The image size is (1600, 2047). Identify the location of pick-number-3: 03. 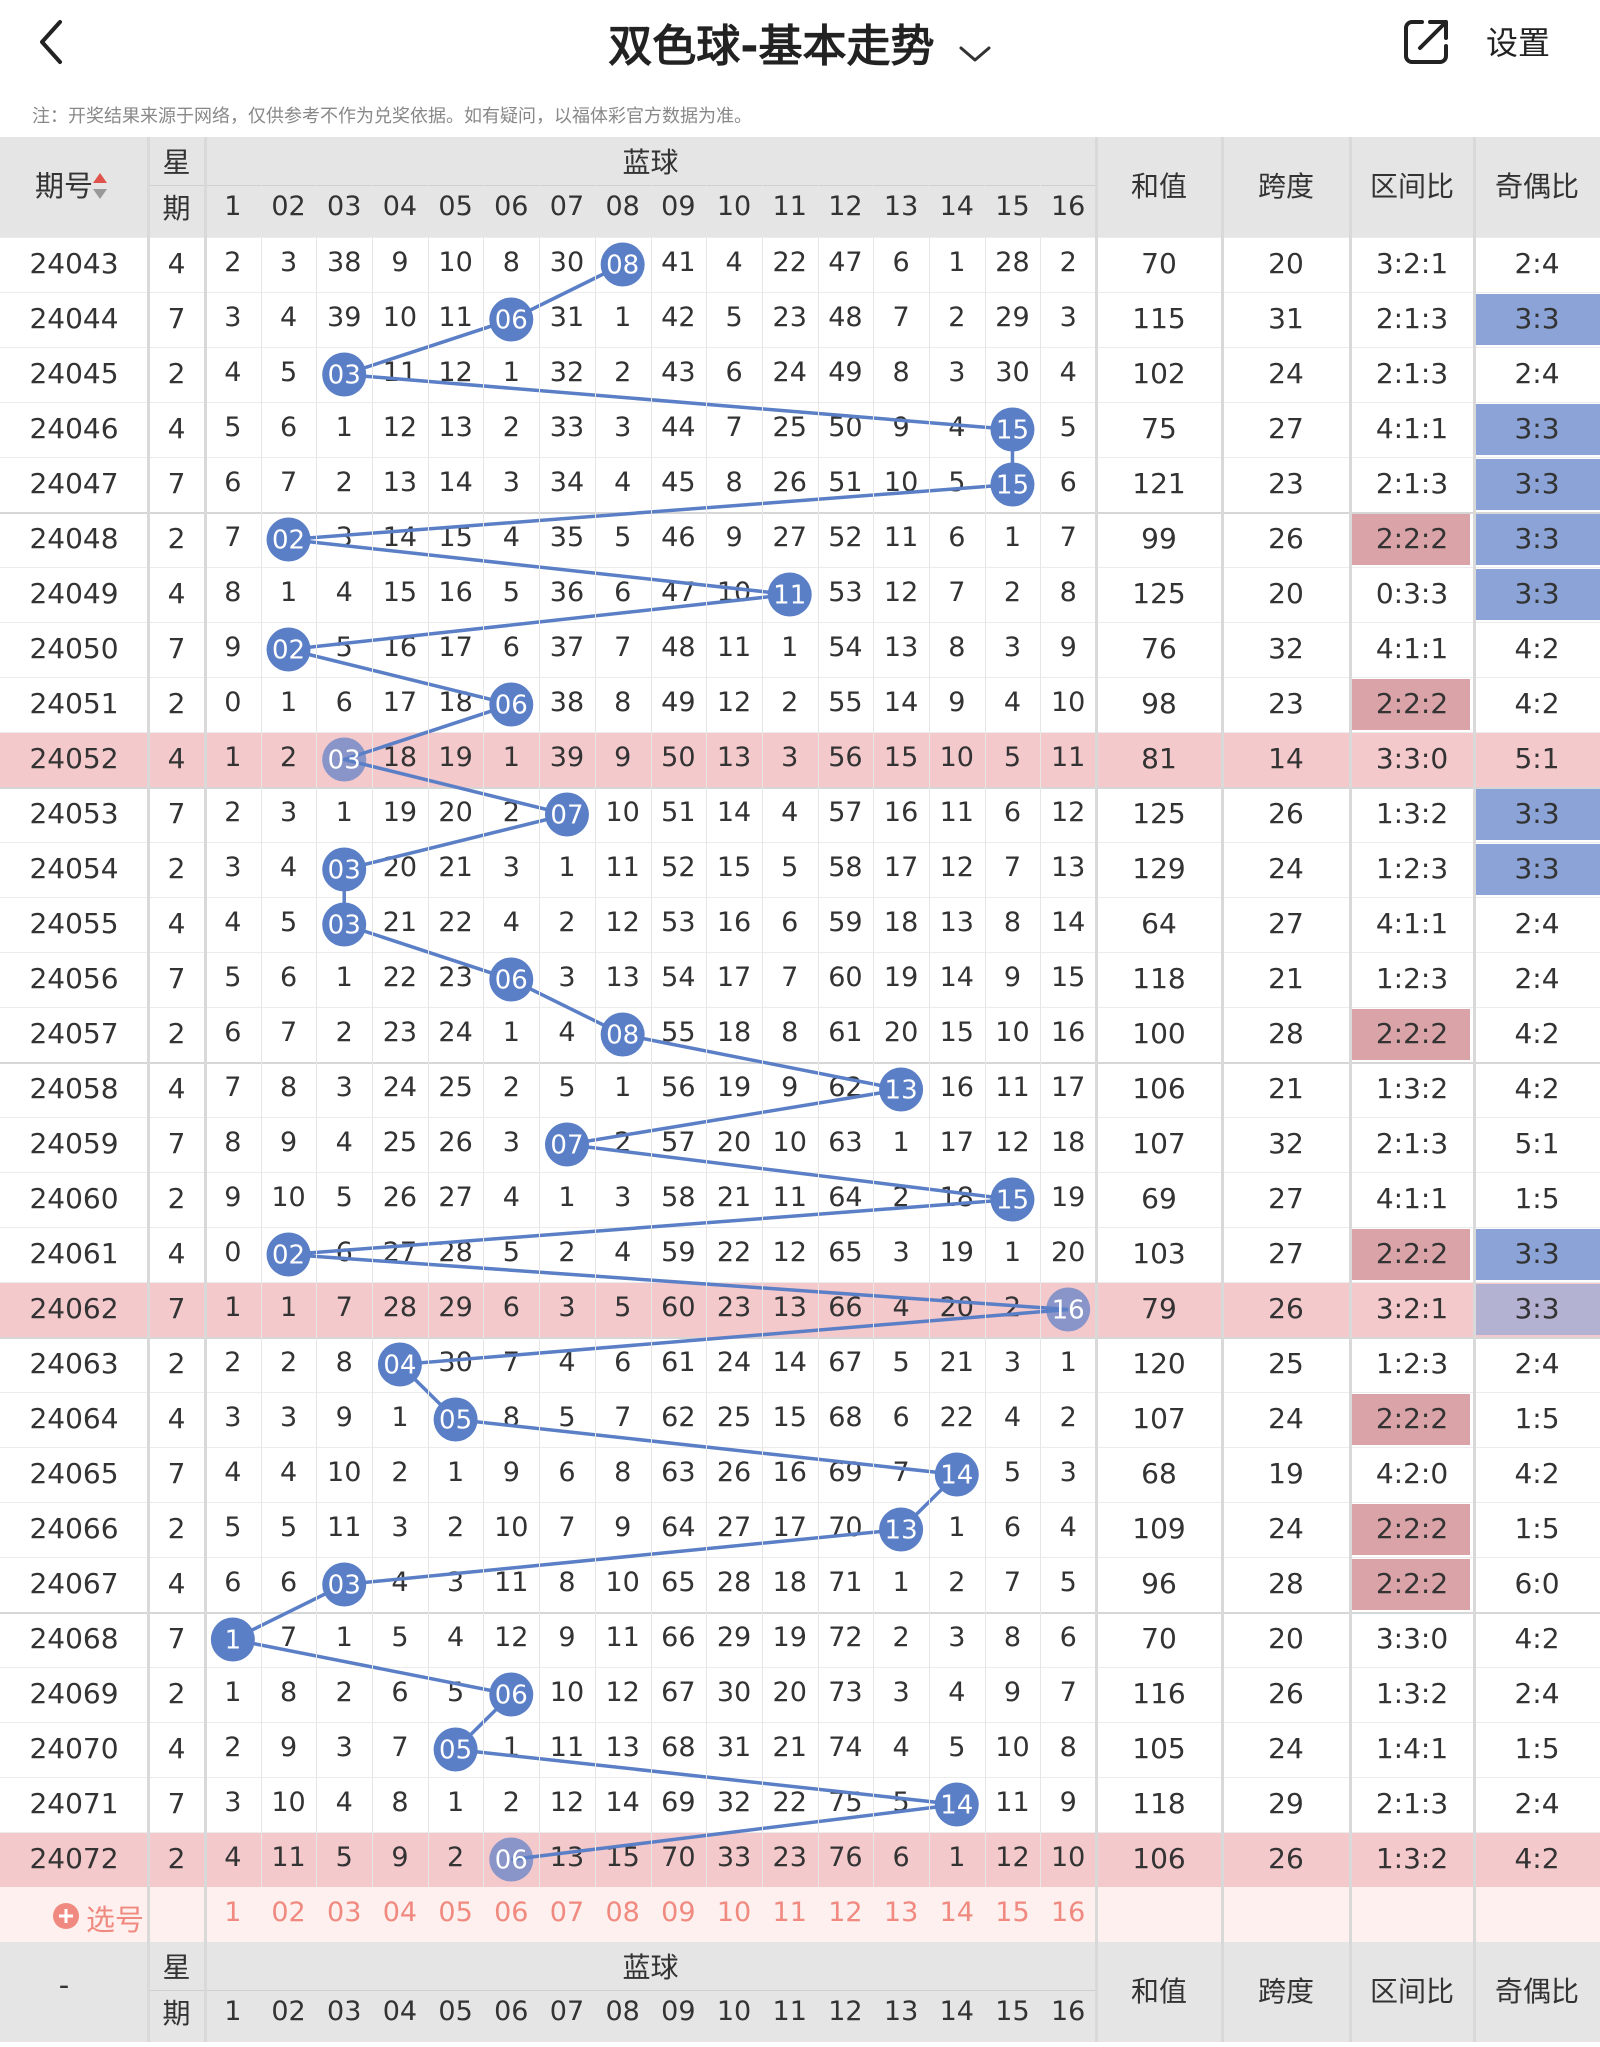
(344, 1912).